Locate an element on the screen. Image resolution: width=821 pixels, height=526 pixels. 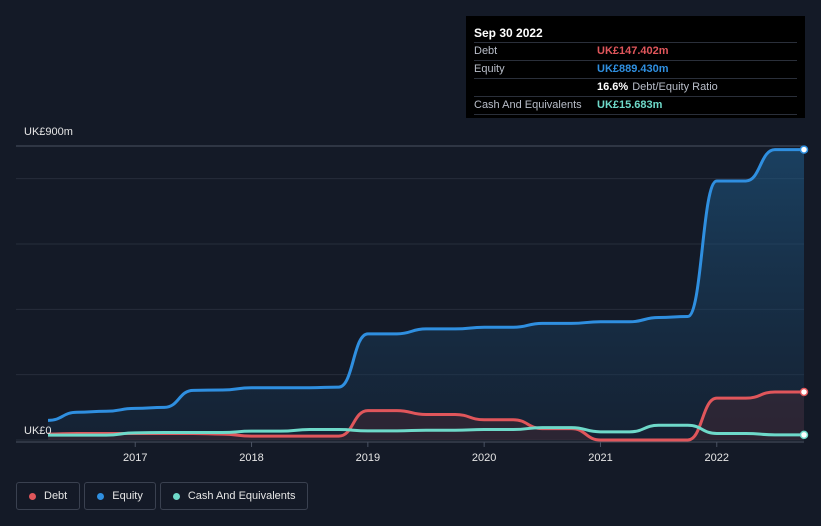
tooltip-ratio-label: Debt/Equity Ratio is located at coordinates (675, 87).